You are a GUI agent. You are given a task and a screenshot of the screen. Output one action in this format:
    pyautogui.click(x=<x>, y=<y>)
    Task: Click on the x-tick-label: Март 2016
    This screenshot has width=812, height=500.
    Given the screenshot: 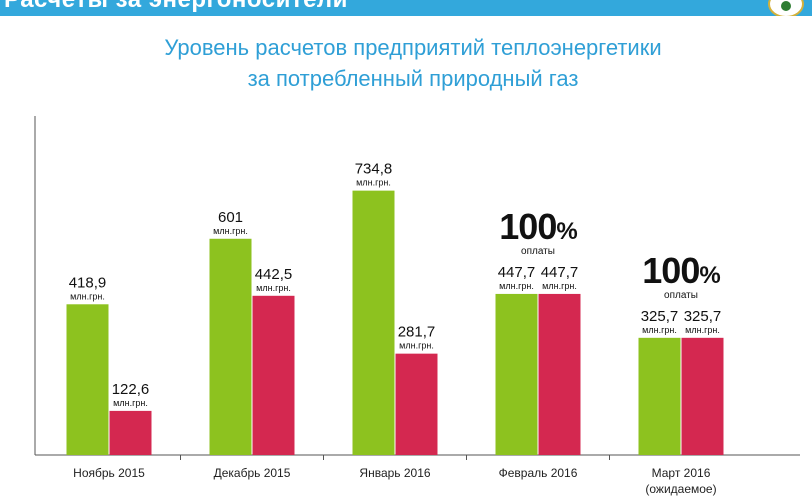 What is the action you would take?
    pyautogui.click(x=681, y=473)
    